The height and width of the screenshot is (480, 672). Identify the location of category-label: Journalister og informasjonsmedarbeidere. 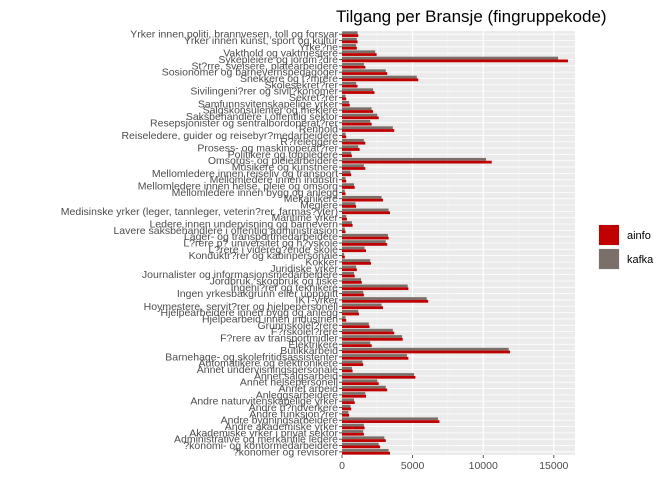
(240, 275).